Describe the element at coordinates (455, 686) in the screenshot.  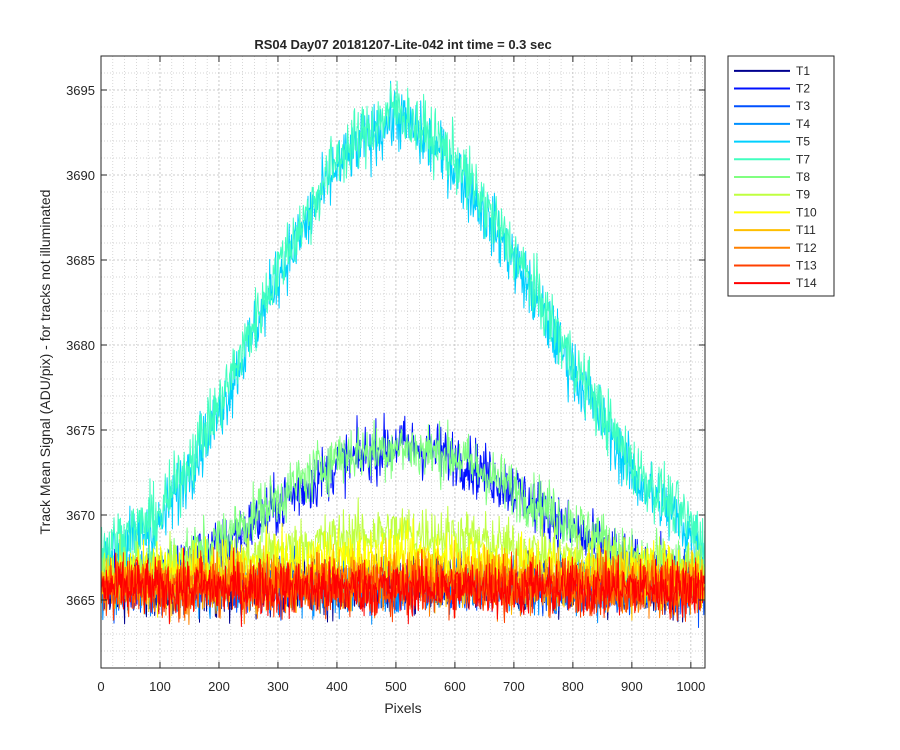
I see `x-tick-label: 600` at that location.